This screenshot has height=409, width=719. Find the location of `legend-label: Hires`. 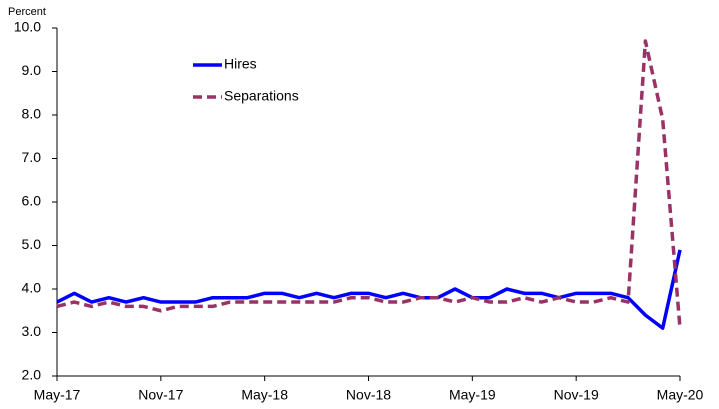

legend-label: Hires is located at coordinates (240, 64).